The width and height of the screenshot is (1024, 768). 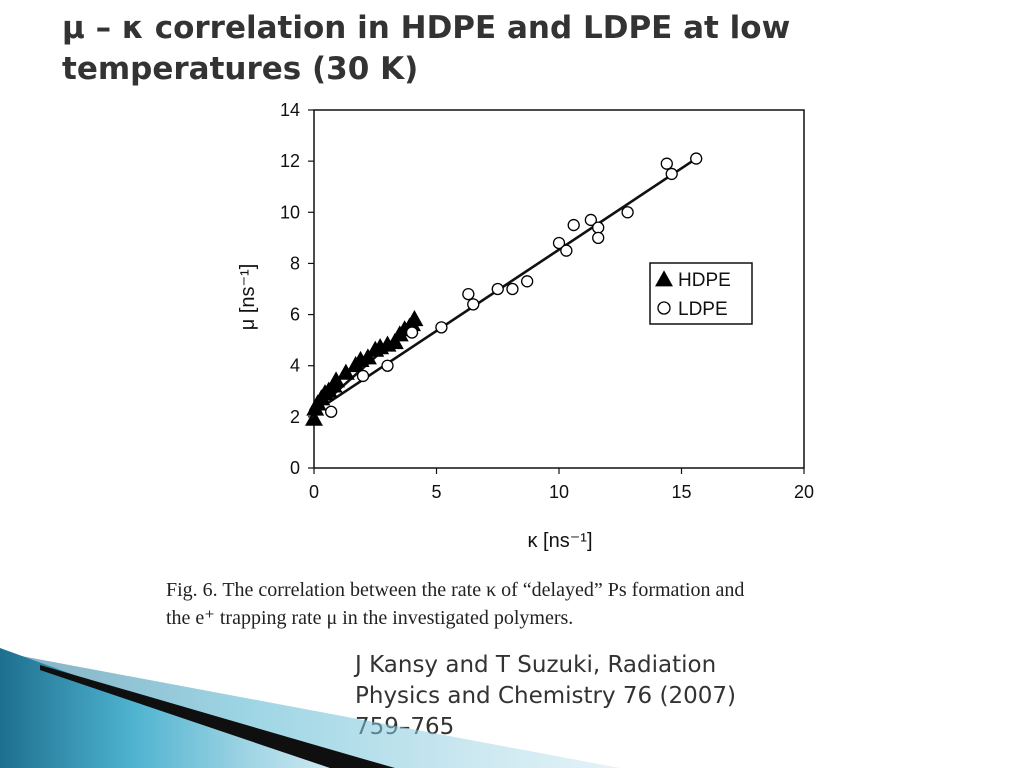 What do you see at coordinates (703, 309) in the screenshot?
I see `legend-ldpe-label: LDPE` at bounding box center [703, 309].